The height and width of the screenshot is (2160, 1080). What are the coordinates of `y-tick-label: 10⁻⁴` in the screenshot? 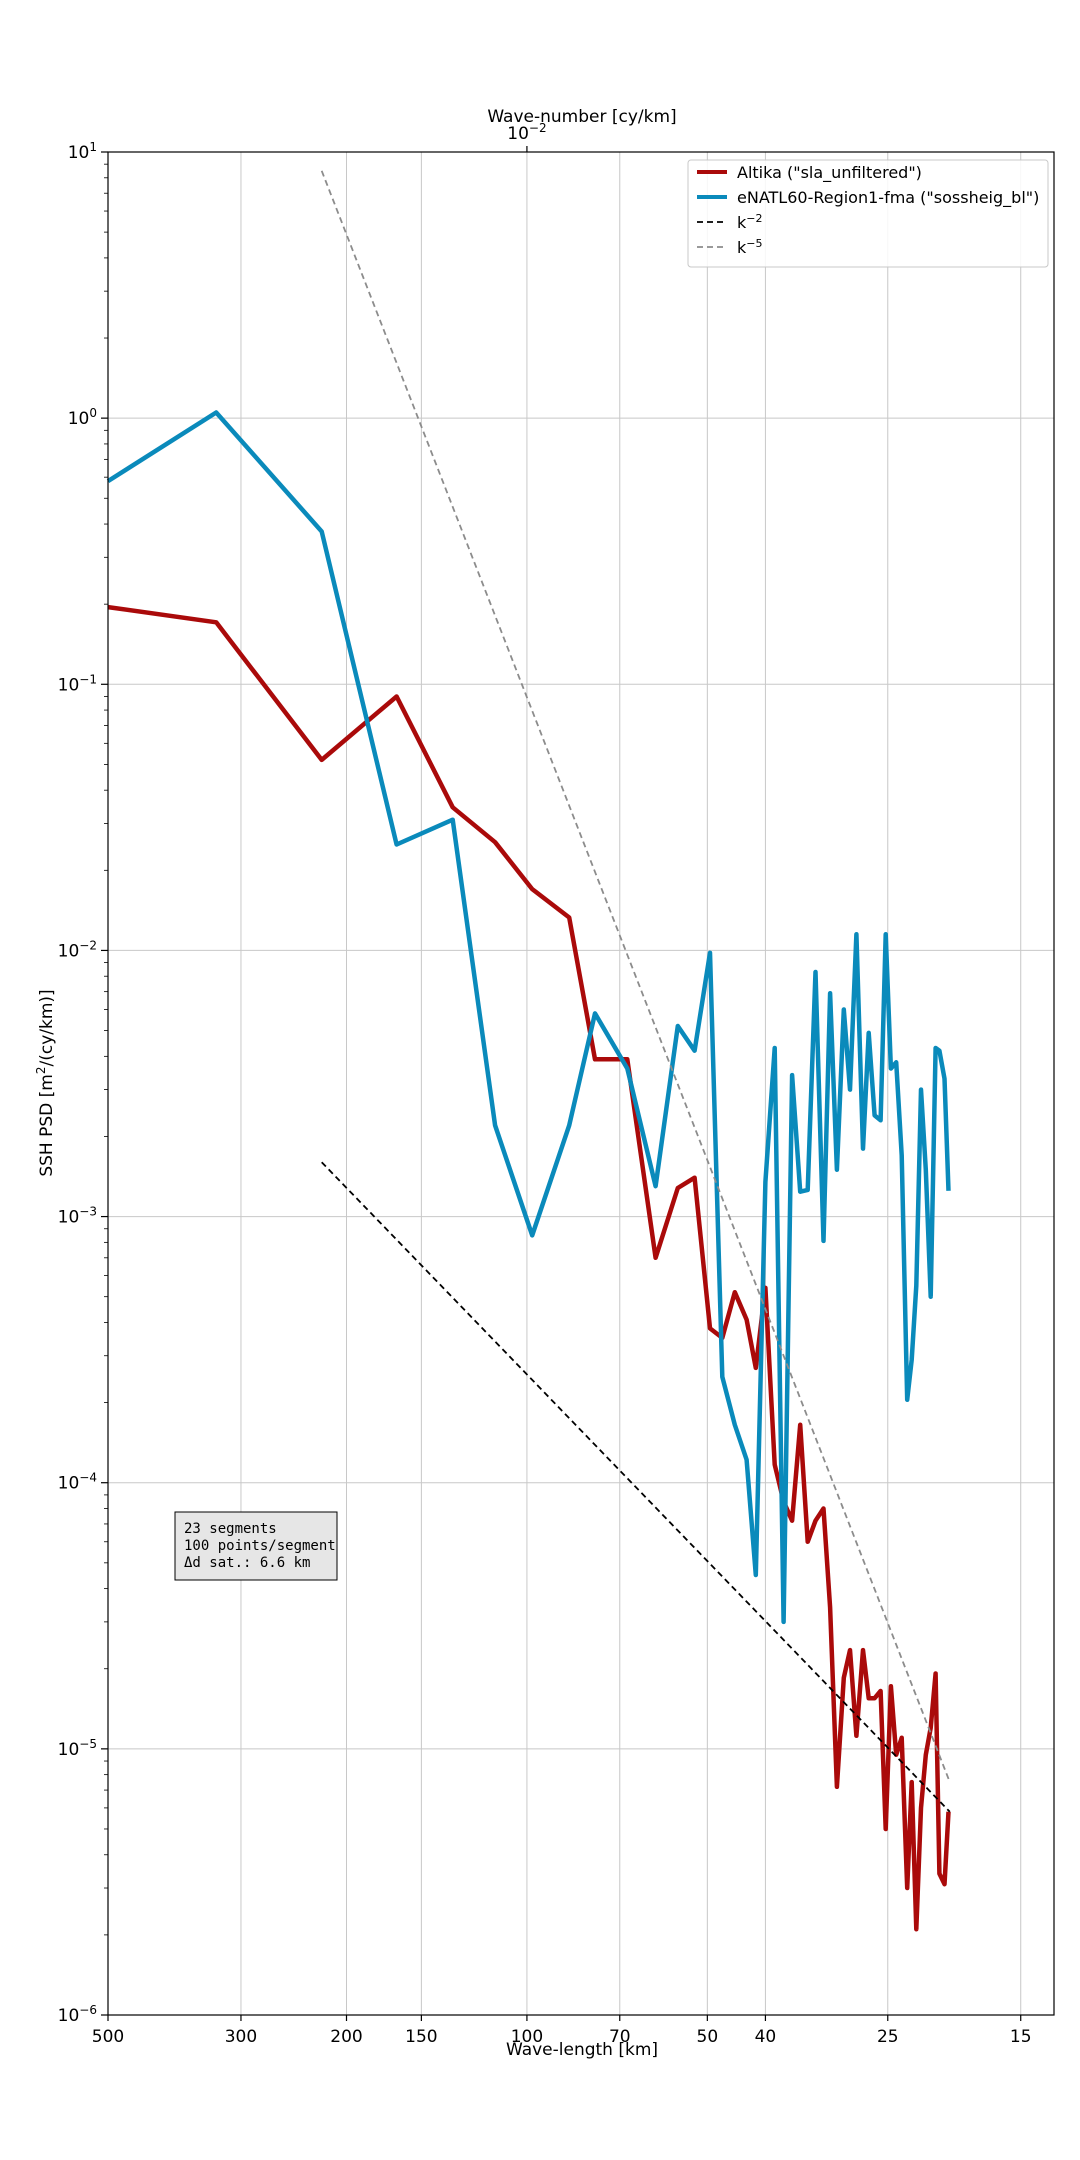 It's located at (77, 1482).